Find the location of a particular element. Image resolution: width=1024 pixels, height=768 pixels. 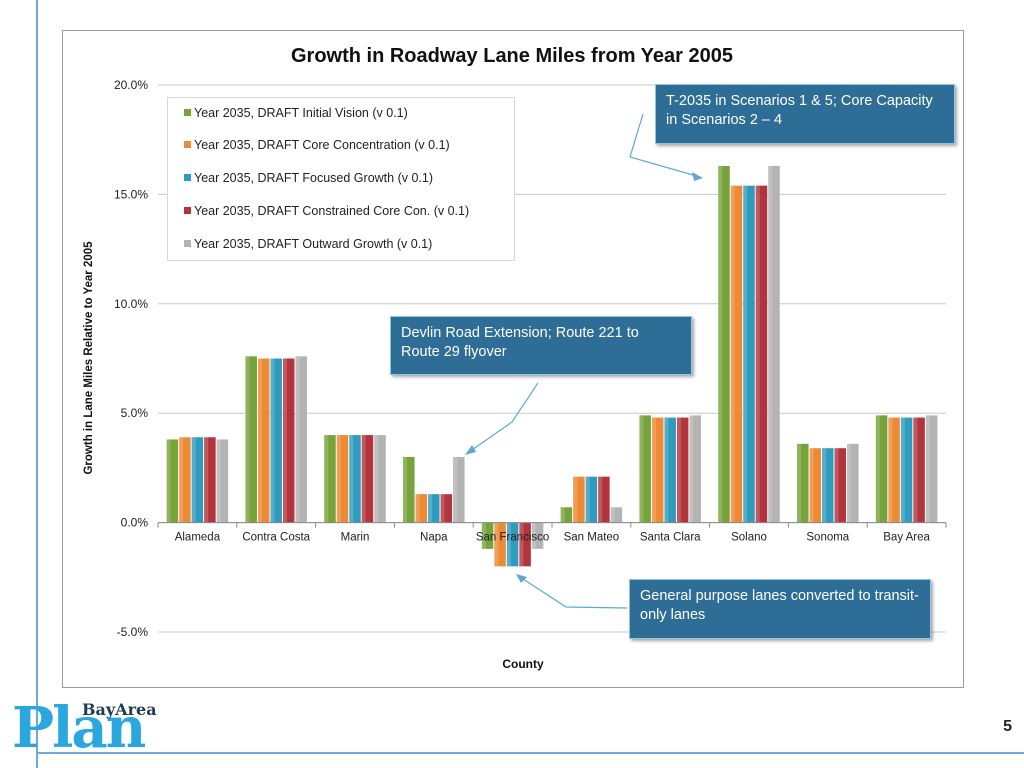

y-tick-label: 10.0% is located at coordinates (131, 304).